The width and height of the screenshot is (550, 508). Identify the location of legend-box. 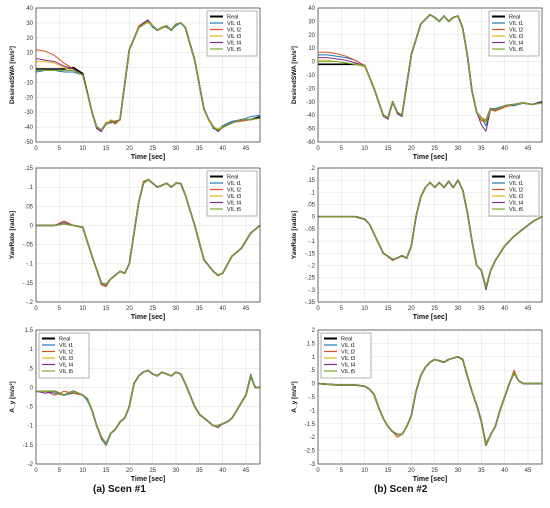
(64, 355).